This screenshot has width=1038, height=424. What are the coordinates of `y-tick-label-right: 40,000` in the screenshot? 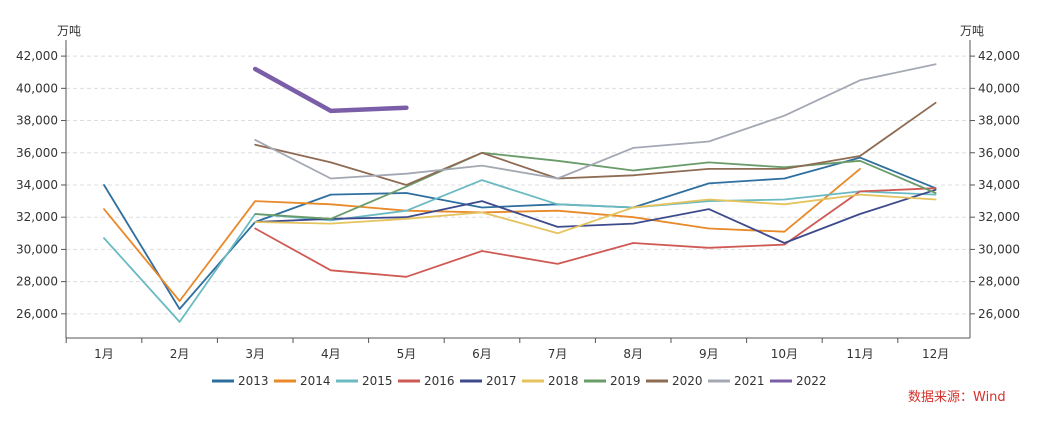 It's located at (999, 88).